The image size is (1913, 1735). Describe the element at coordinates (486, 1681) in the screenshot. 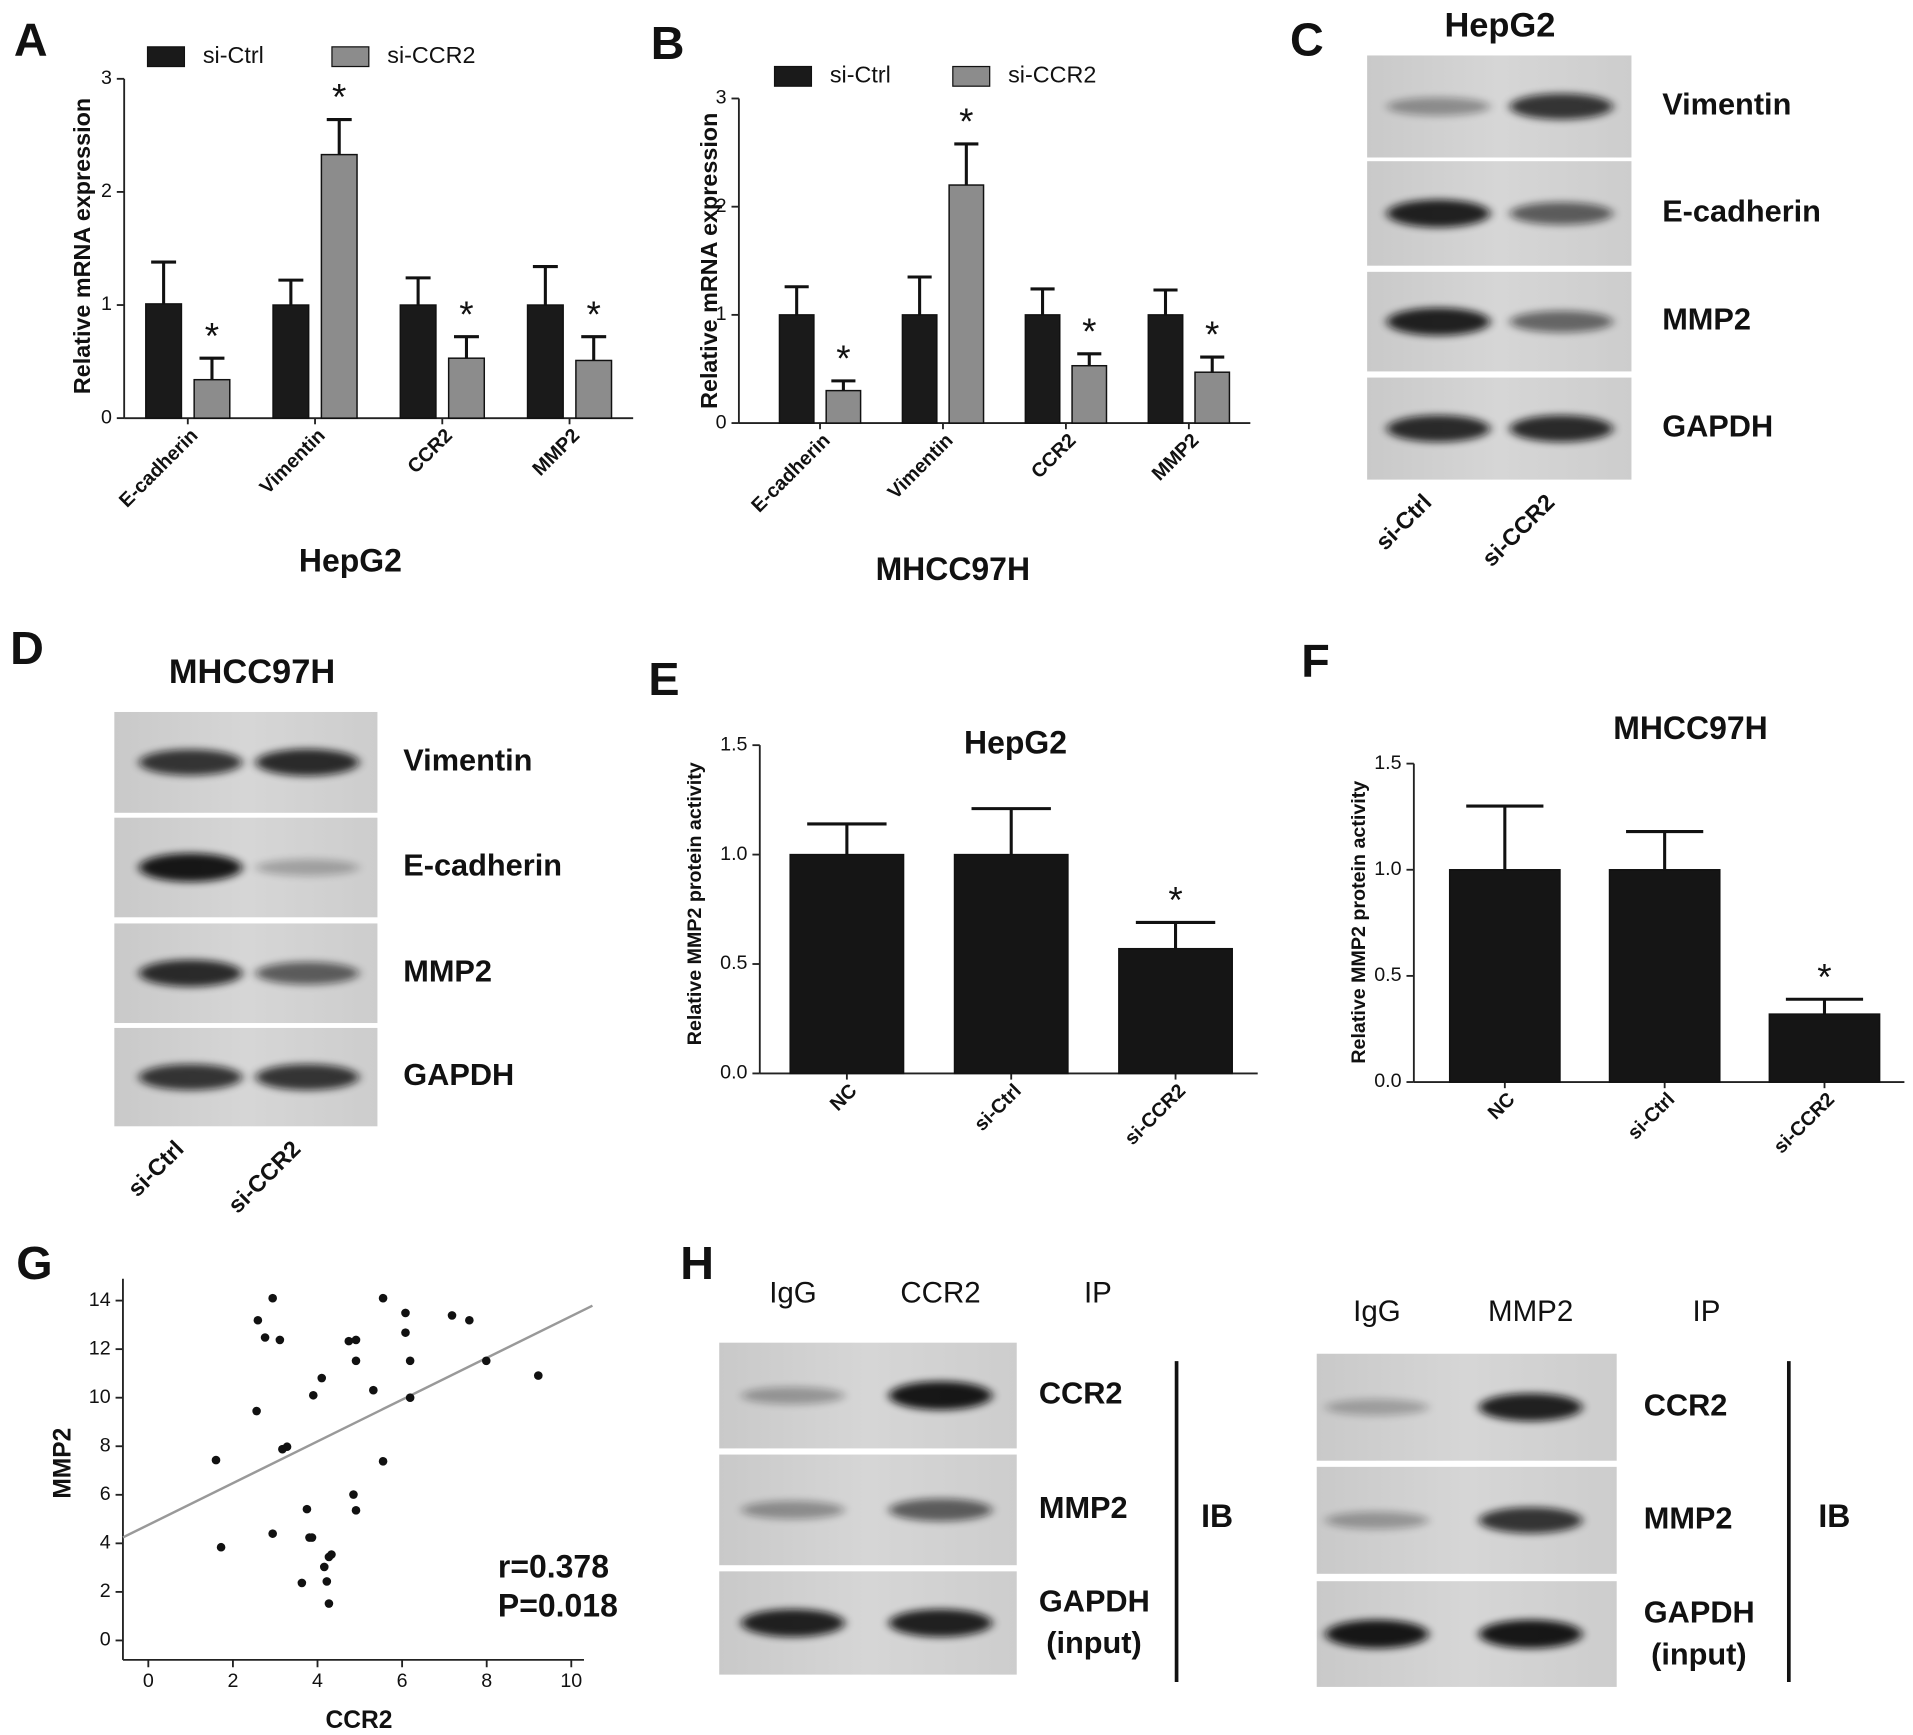

I see `x-tick-label: 8` at that location.